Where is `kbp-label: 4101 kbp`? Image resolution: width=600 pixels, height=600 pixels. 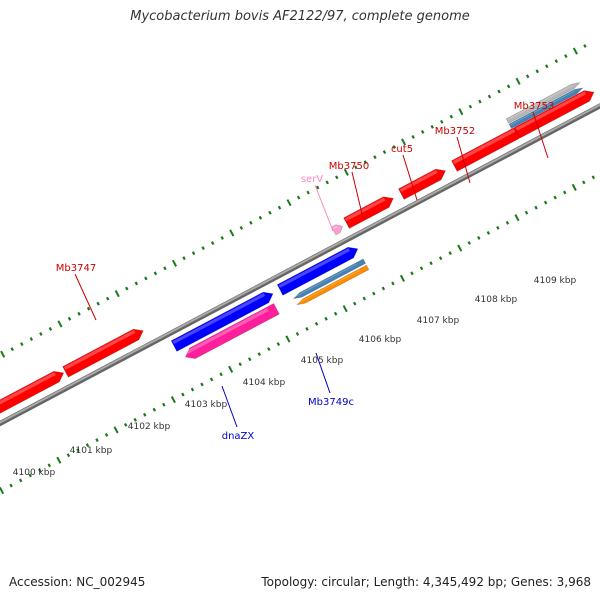
kbp-label: 4101 kbp is located at coordinates (91, 451).